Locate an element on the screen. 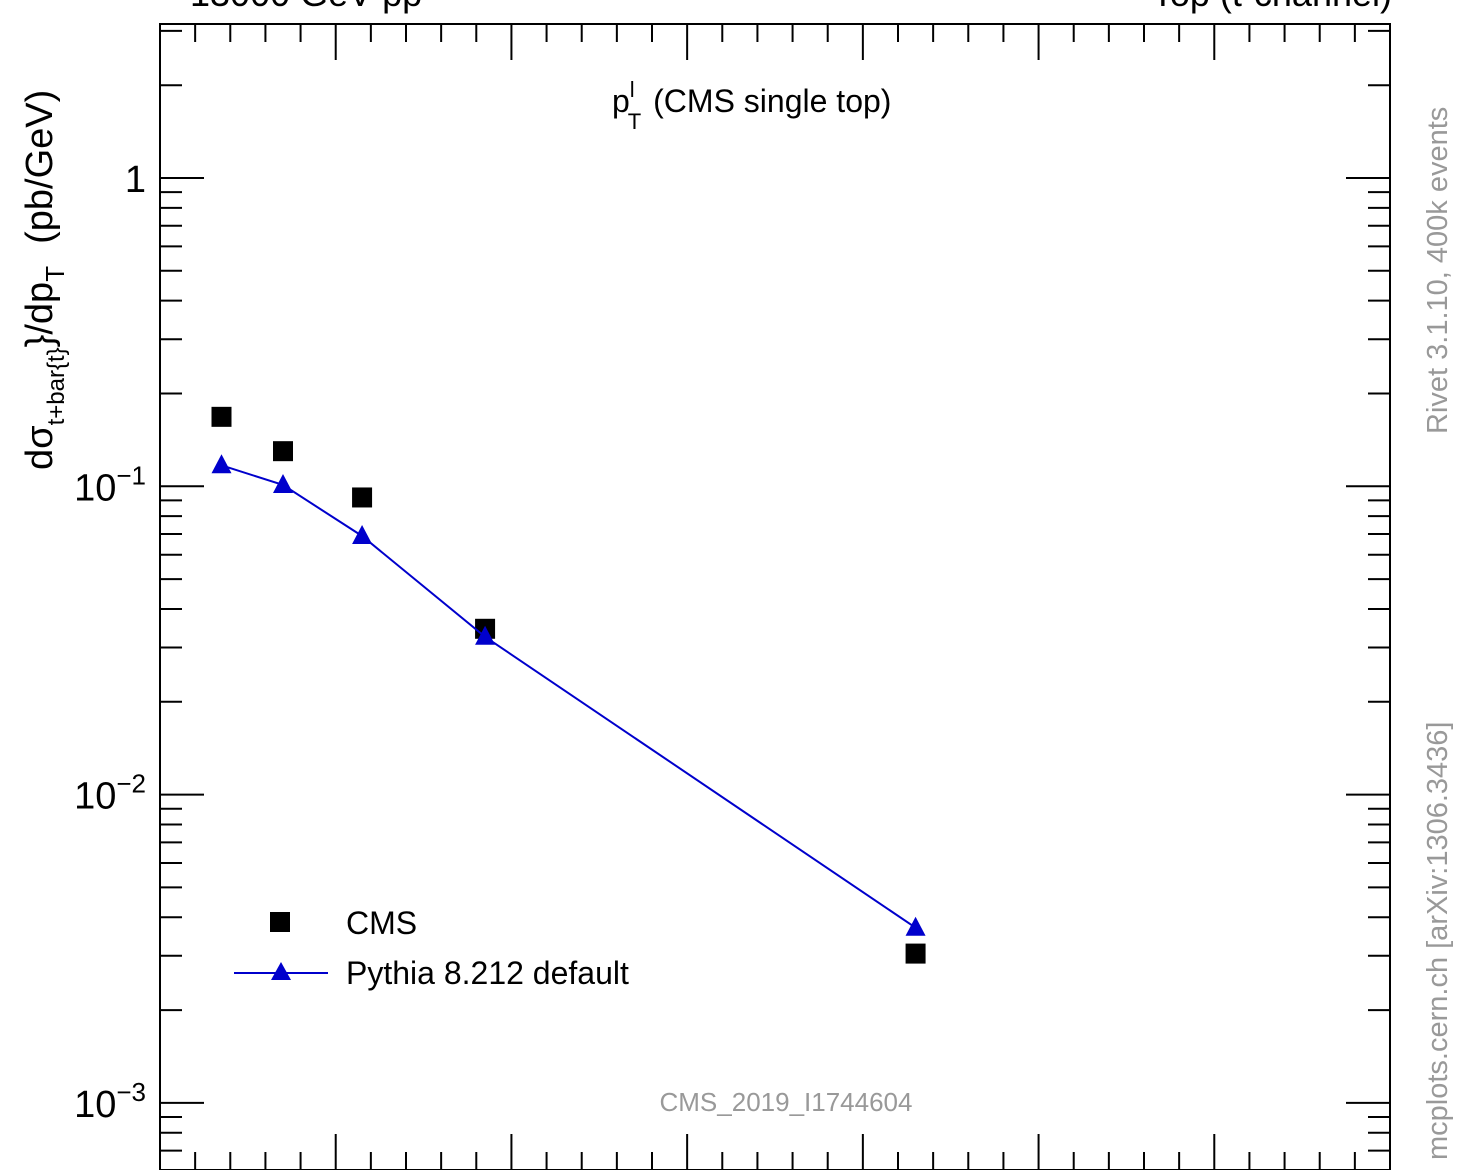 The image size is (1466, 1170). y-tick-label: 1 is located at coordinates (135, 180).